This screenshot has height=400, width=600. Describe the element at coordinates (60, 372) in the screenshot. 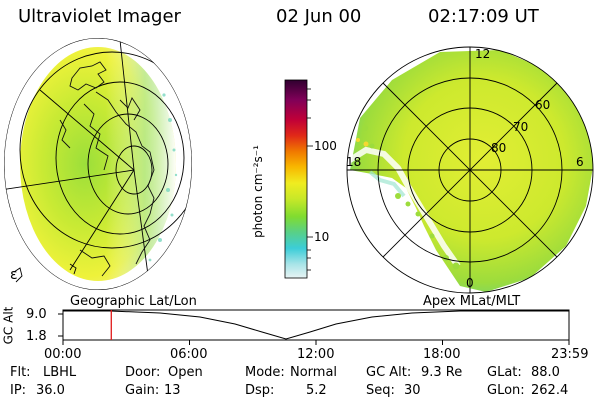

I see `info-flt-value: LBHL` at that location.